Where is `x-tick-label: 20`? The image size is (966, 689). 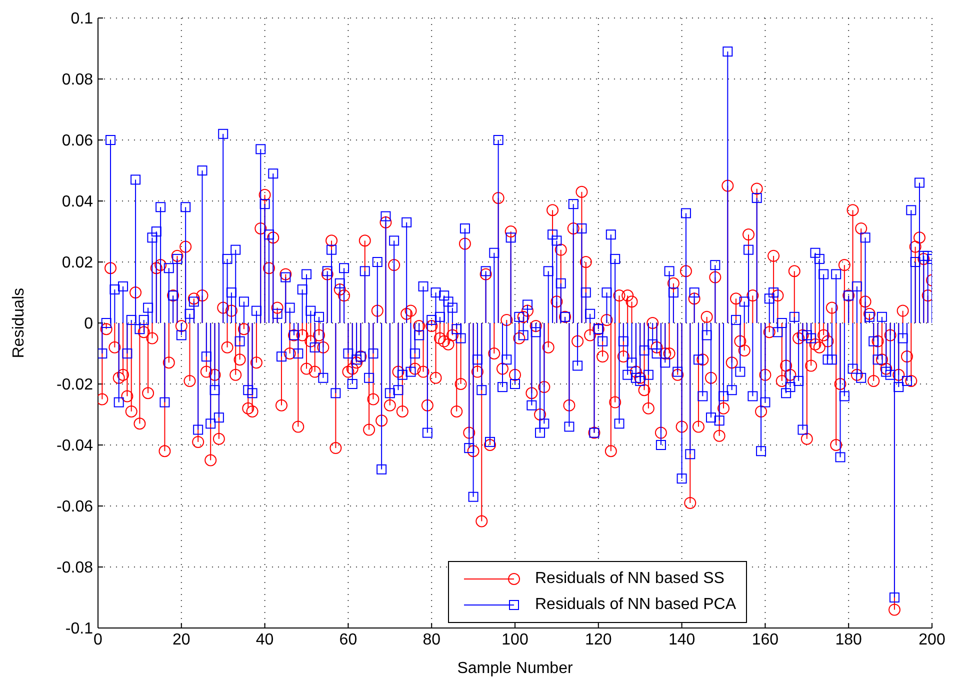 x-tick-label: 20 is located at coordinates (181, 639).